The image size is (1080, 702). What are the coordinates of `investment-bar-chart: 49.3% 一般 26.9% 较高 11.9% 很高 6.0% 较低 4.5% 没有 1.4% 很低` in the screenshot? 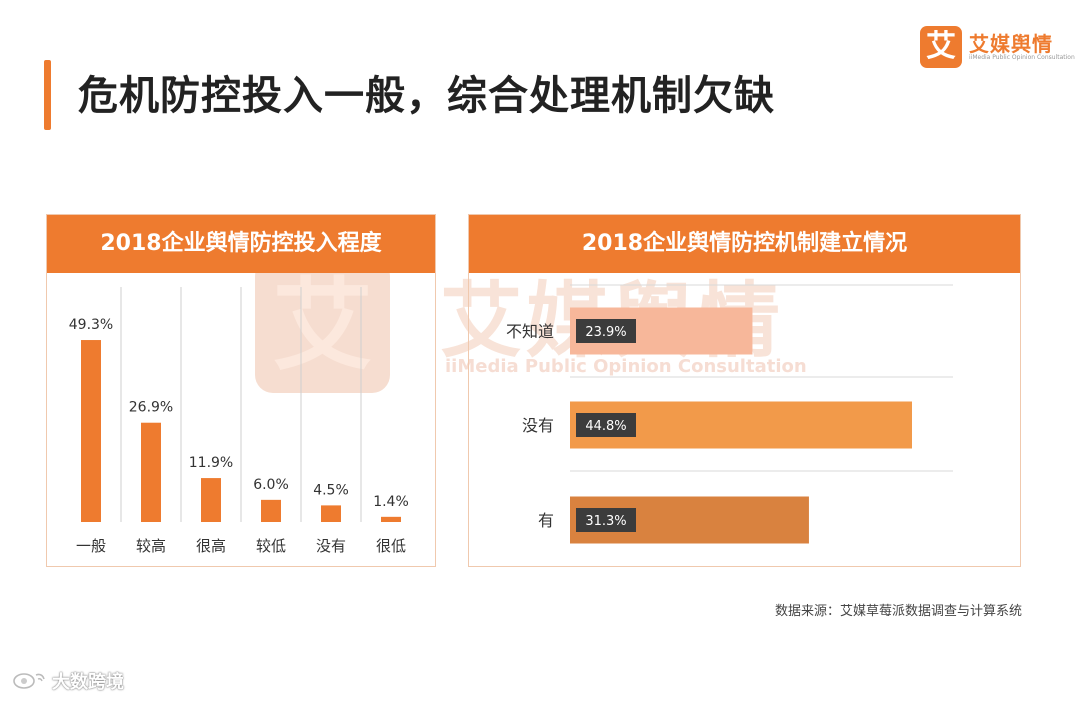 It's located at (239, 421).